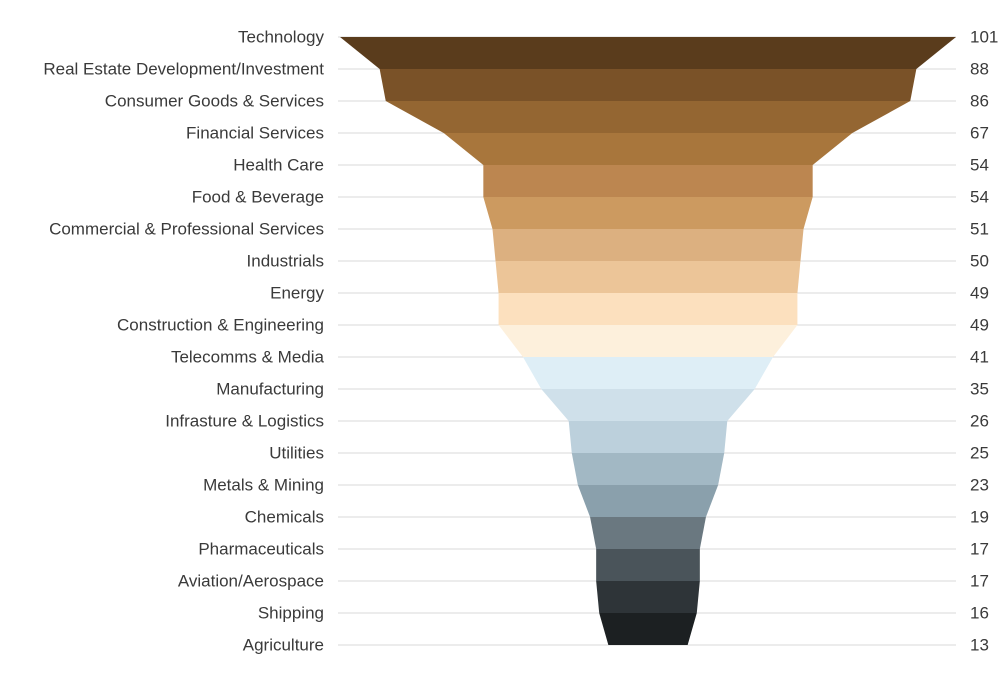 The image size is (1000, 678). What do you see at coordinates (979, 100) in the screenshot?
I see `value-label: 86` at bounding box center [979, 100].